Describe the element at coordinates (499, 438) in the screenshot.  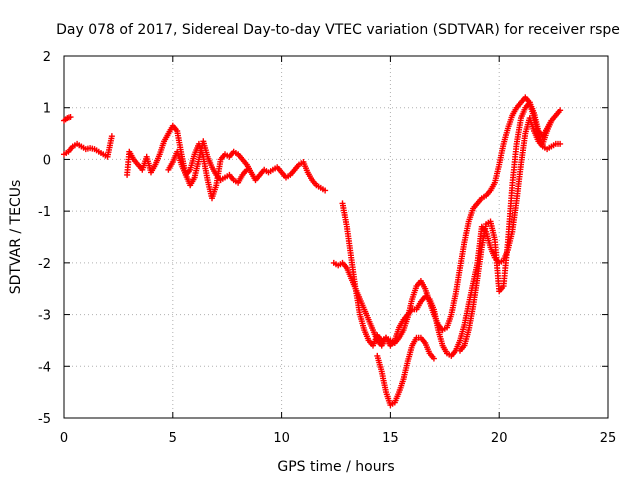
I see `x-tick-label: 20` at that location.